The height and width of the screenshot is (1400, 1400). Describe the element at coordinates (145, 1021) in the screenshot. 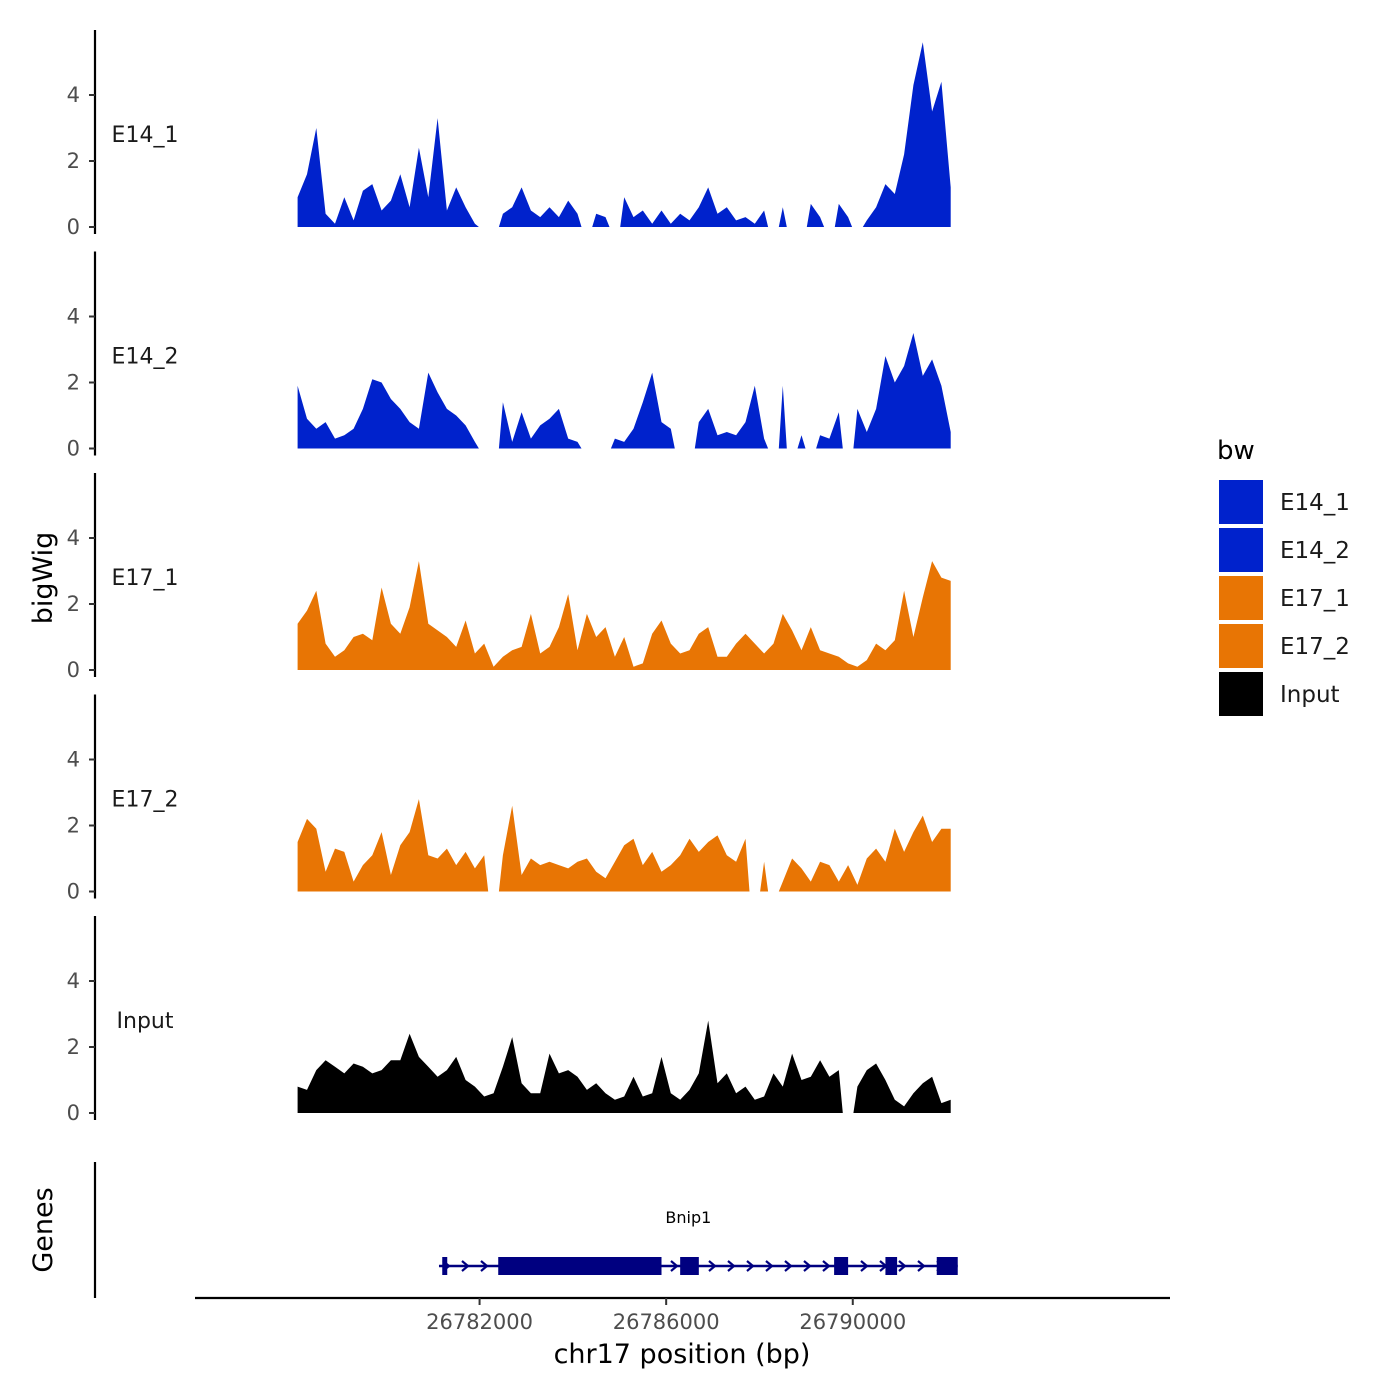

I see `track-label: Input` at that location.